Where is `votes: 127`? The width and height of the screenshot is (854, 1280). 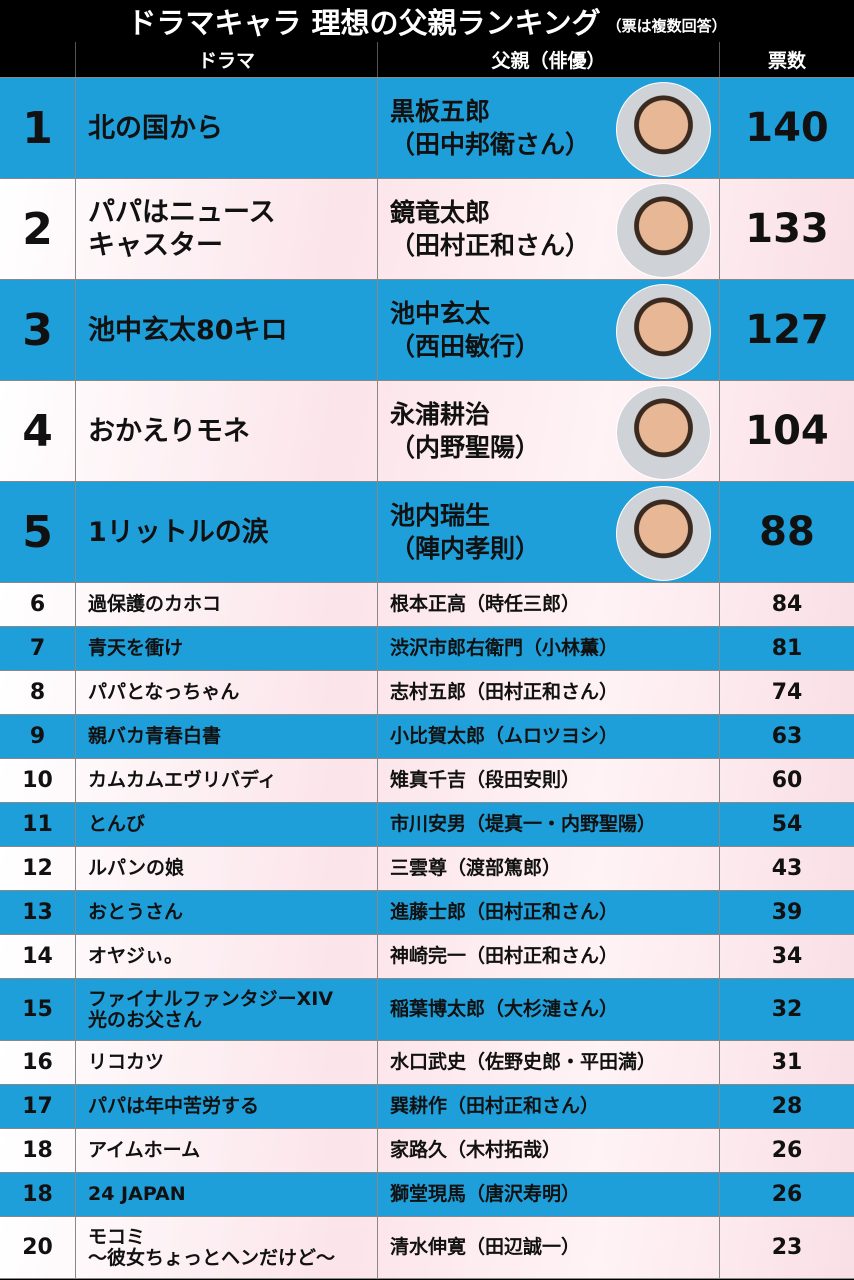 votes: 127 is located at coordinates (787, 330).